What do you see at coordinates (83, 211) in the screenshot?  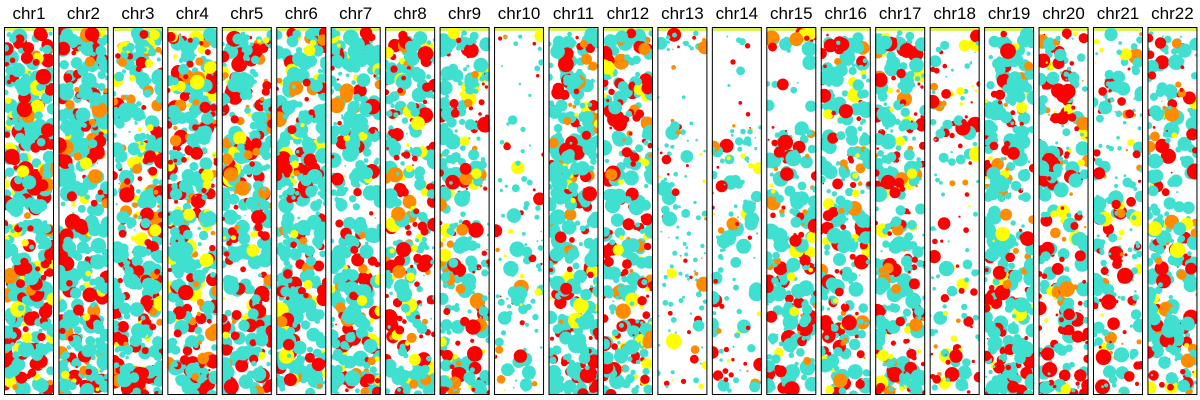 I see `panel-border` at bounding box center [83, 211].